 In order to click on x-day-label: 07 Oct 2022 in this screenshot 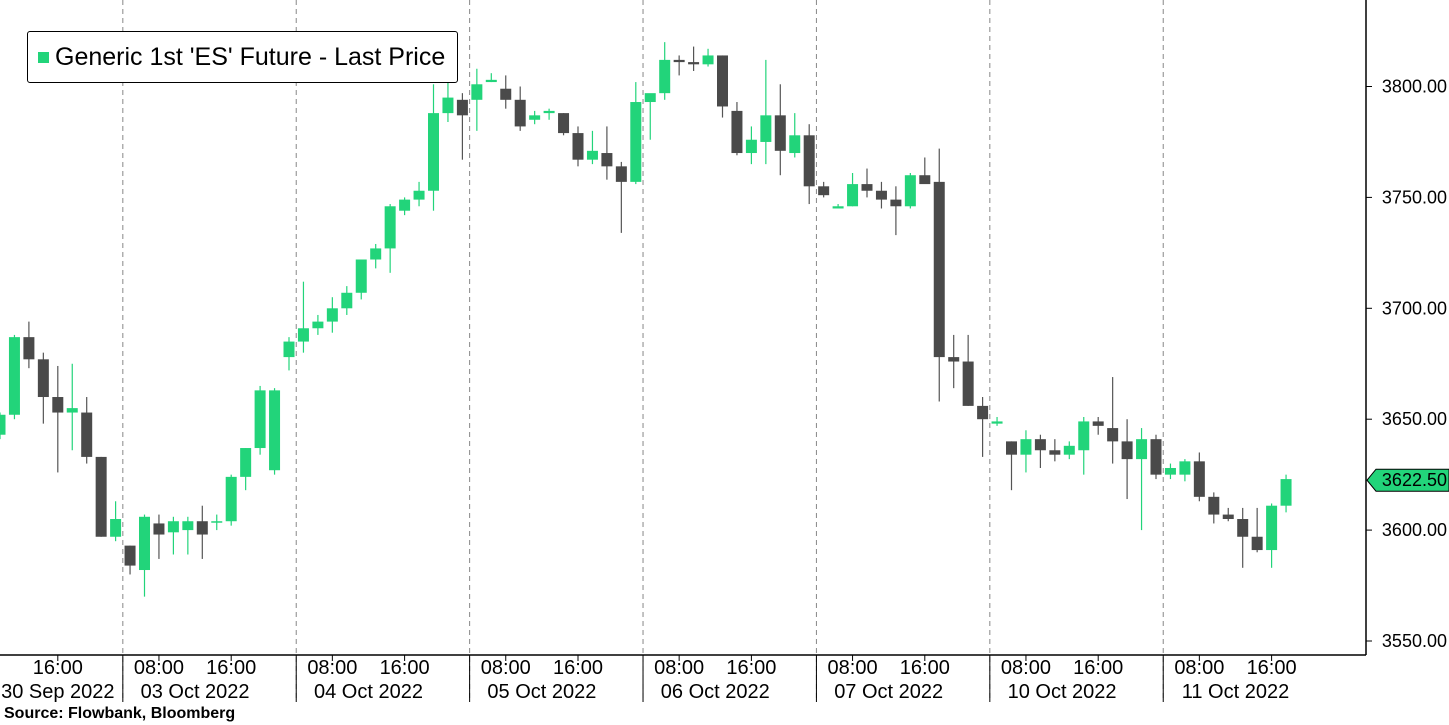, I will do `click(888, 692)`.